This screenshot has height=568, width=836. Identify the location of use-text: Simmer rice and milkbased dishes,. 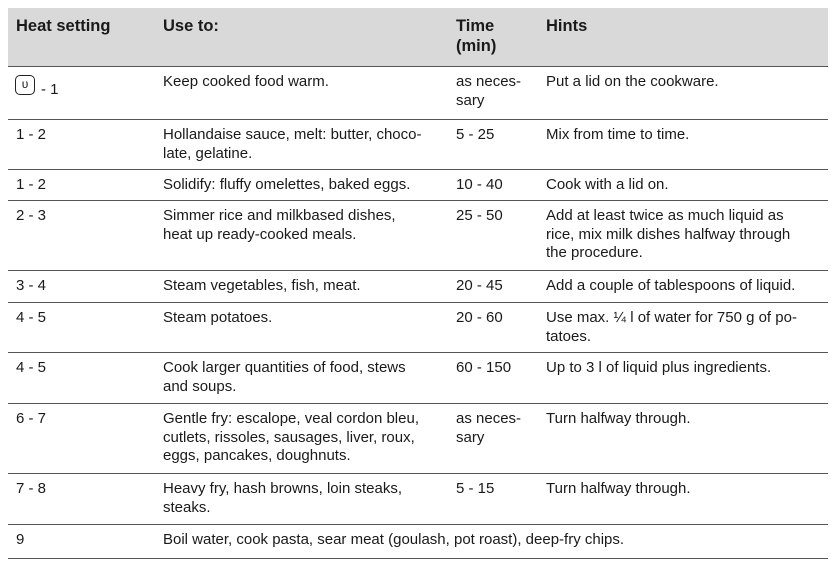
(279, 215).